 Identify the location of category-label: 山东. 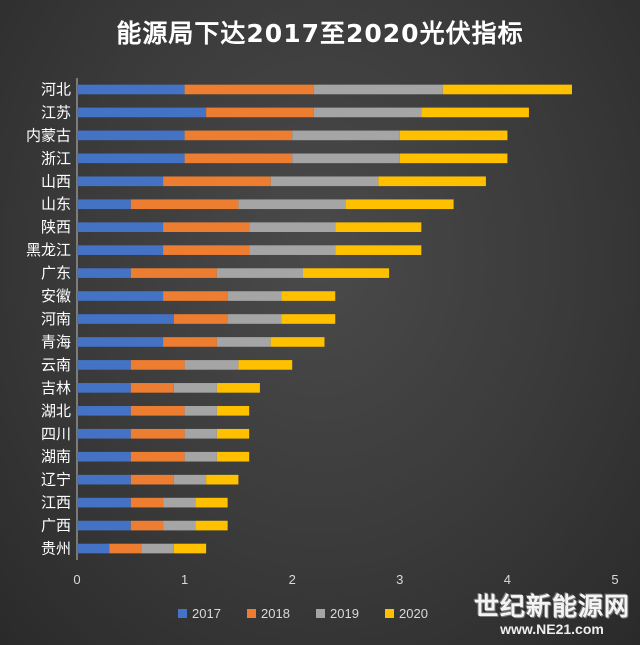
(56, 204).